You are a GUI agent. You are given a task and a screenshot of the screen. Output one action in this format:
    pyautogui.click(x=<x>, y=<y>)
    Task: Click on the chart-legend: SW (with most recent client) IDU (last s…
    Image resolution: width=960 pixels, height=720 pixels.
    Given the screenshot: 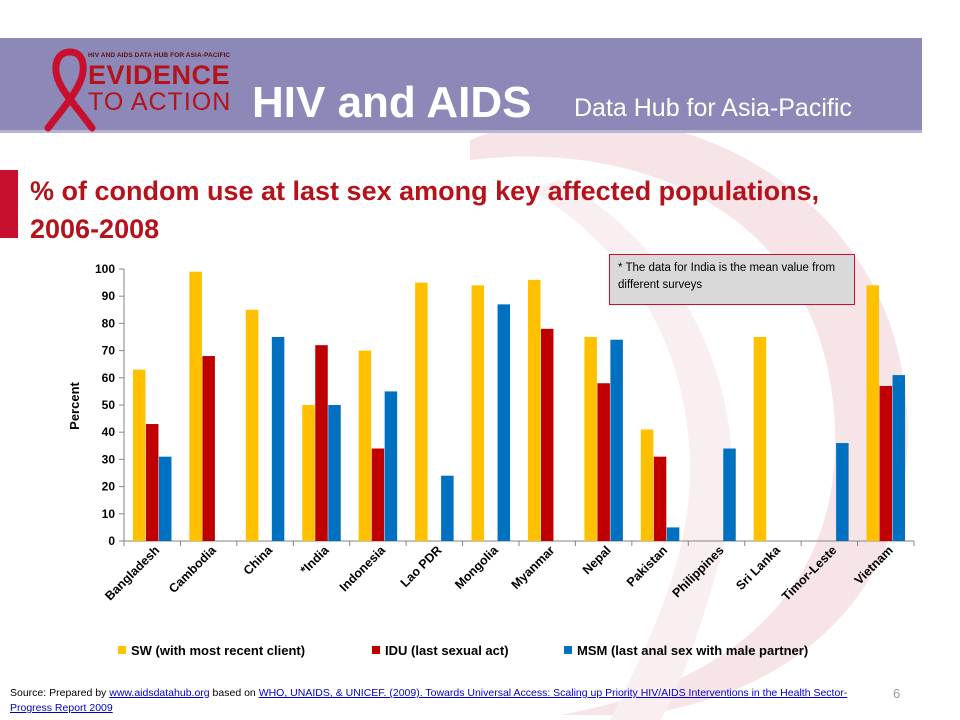 What is the action you would take?
    pyautogui.click(x=508, y=652)
    